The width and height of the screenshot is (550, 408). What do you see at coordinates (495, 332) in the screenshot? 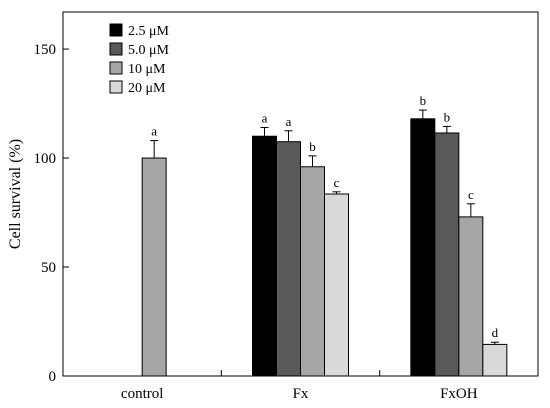
I see `significance-letter: d` at bounding box center [495, 332].